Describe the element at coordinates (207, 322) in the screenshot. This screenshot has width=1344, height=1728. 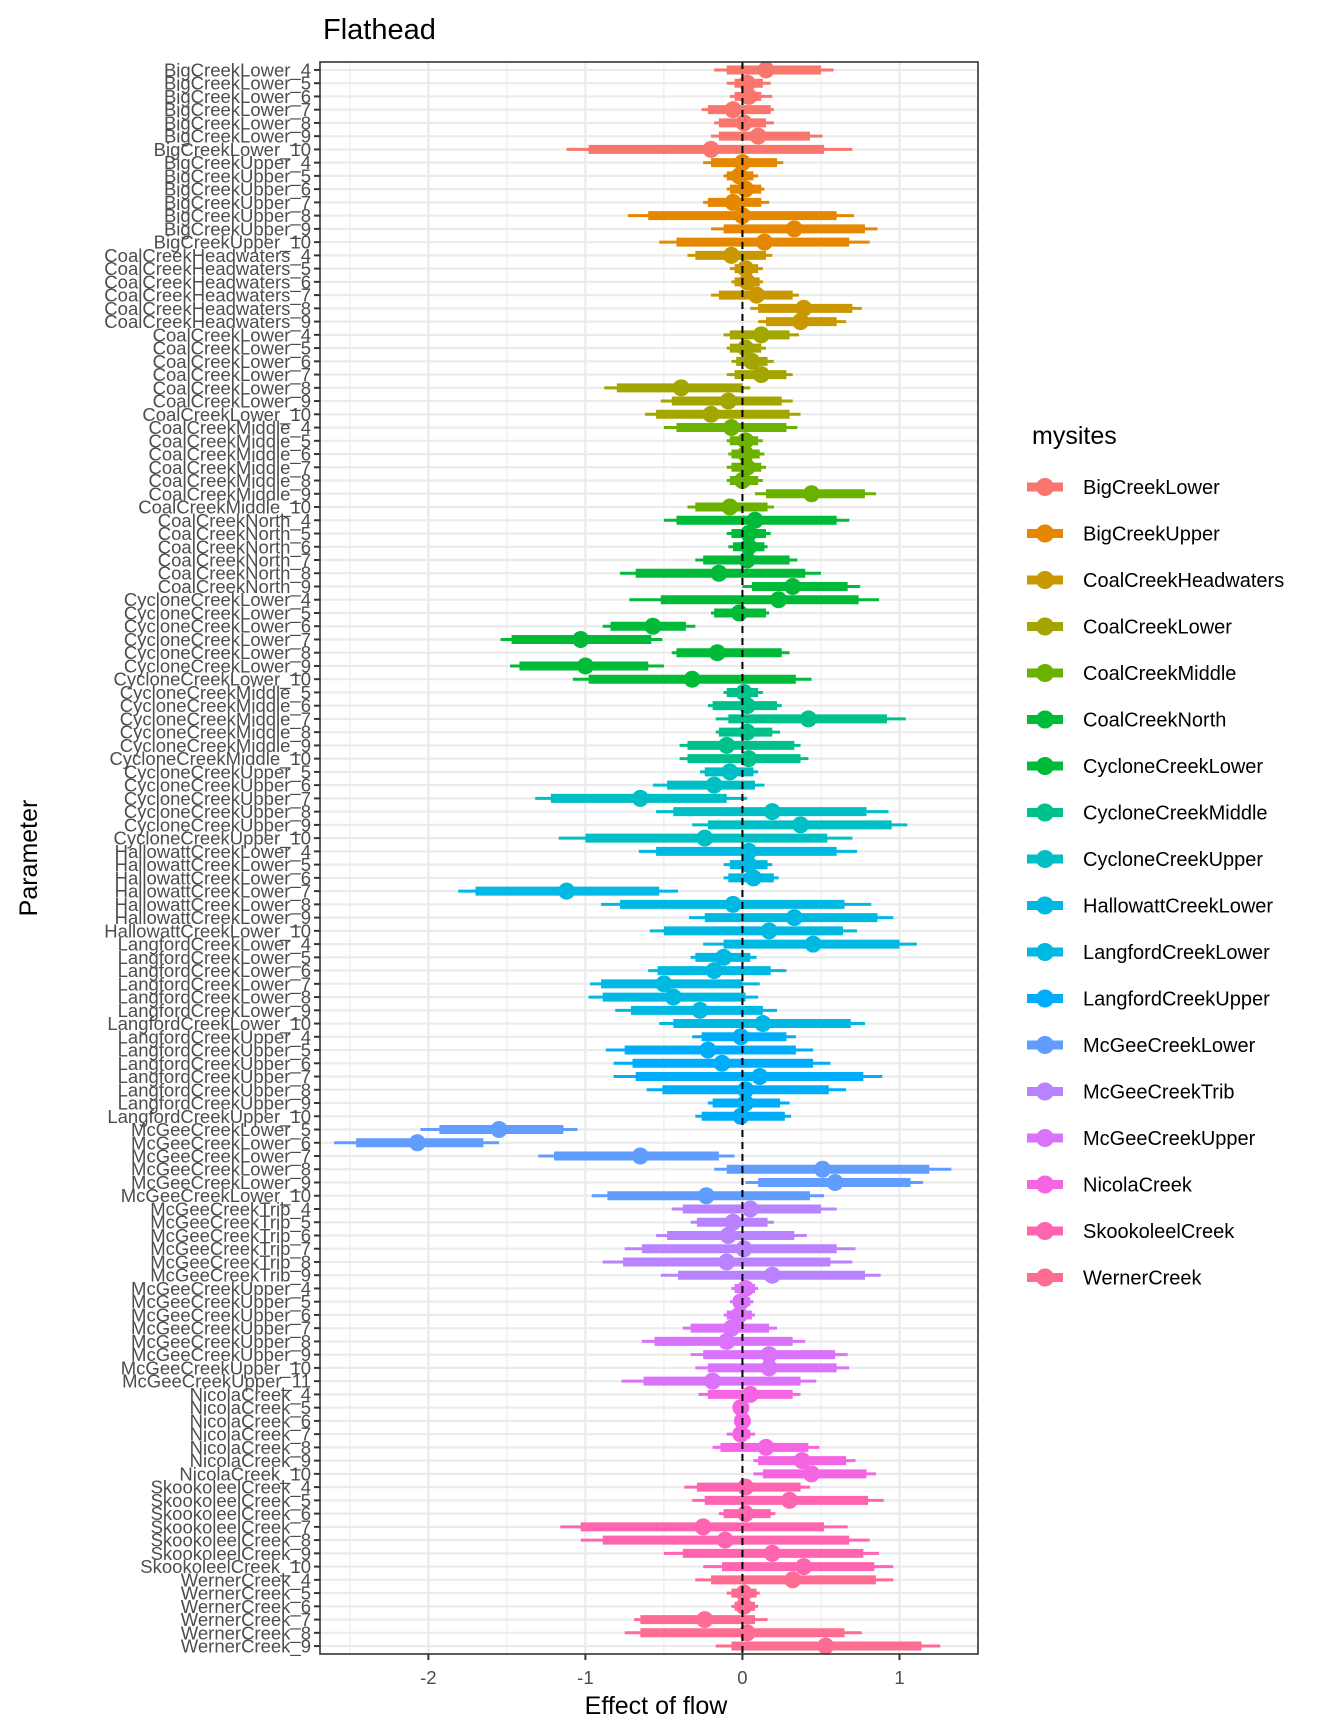
I see `y-tick-label: CoalCreekHeadwaters_9` at that location.